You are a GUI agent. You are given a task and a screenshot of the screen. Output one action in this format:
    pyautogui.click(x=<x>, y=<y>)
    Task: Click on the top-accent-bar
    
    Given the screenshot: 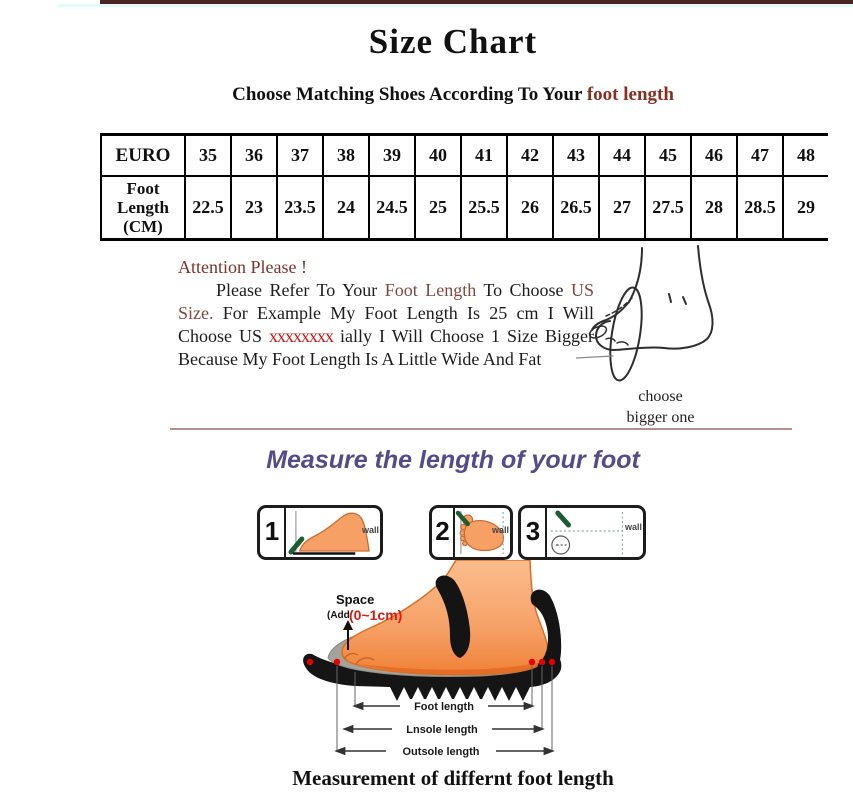 What is the action you would take?
    pyautogui.click(x=476, y=2)
    